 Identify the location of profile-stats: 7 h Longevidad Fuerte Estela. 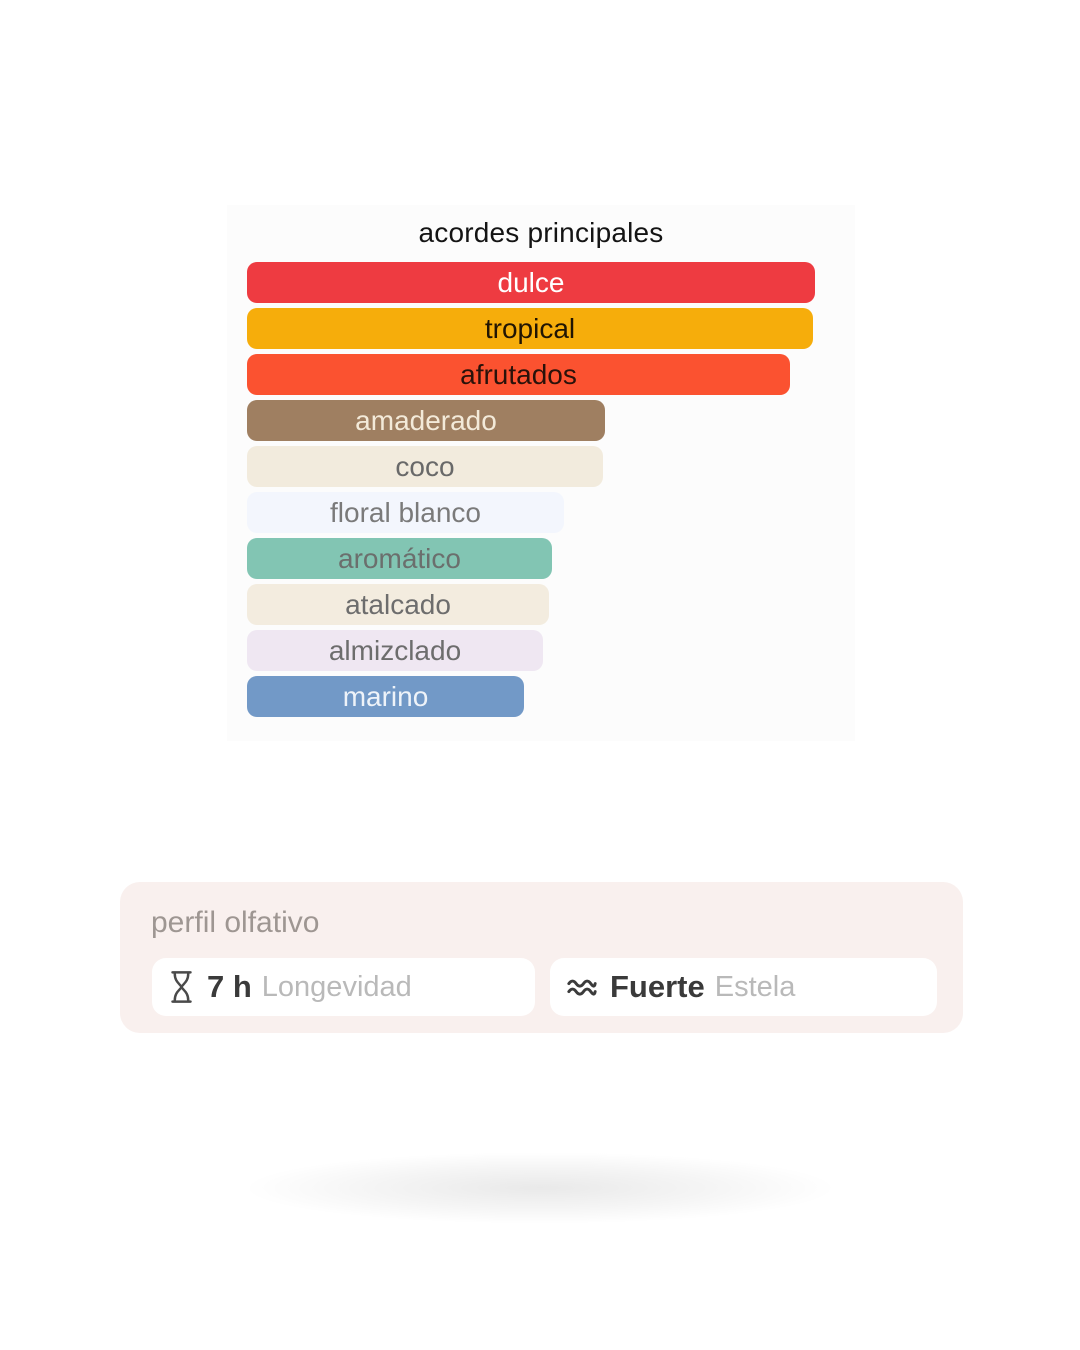
(544, 987).